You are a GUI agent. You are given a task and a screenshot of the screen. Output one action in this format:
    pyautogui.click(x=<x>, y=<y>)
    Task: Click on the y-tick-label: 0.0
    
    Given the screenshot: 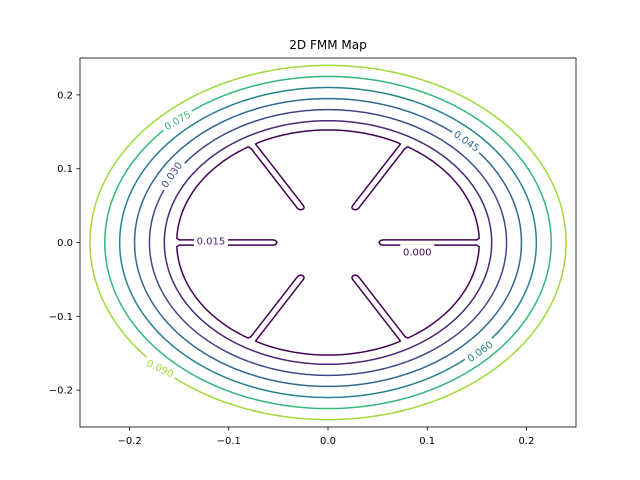 What is the action you would take?
    pyautogui.click(x=65, y=243)
    